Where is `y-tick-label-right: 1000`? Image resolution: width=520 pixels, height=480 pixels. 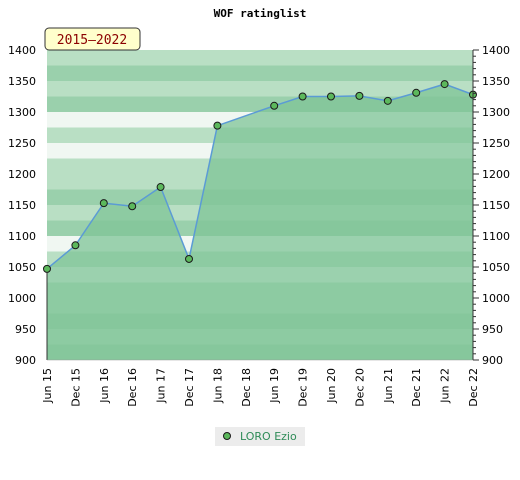
y-tick-label-right: 1000 is located at coordinates (496, 298).